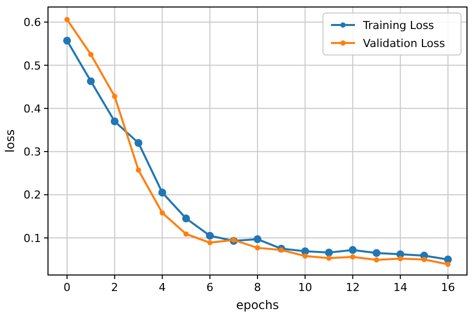 This screenshot has width=474, height=323. I want to click on x-tick-label: 6, so click(210, 287).